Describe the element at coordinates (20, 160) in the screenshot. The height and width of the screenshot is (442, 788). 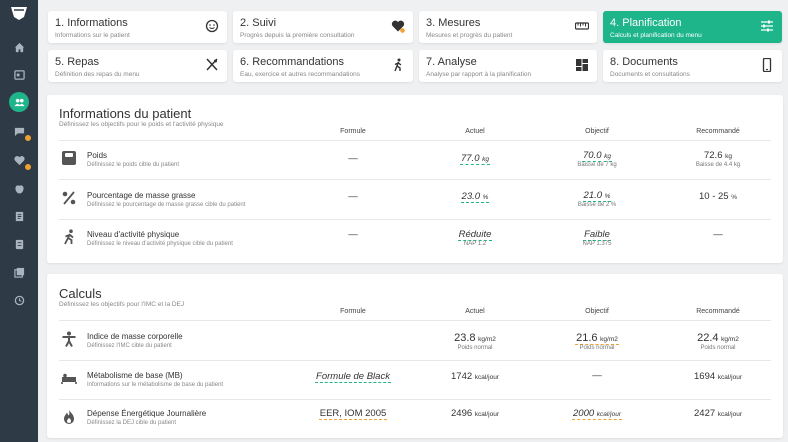
I see `favorites-icon` at that location.